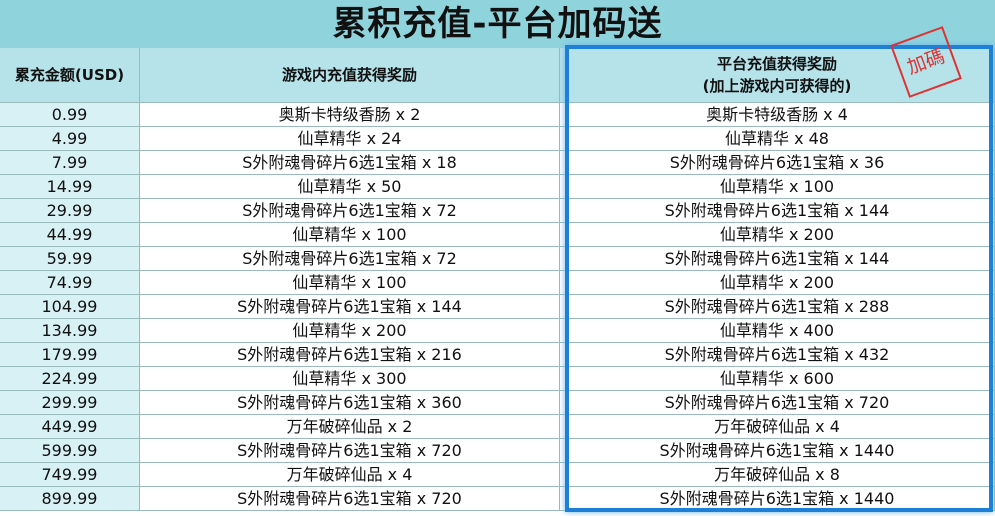  I want to click on reward-cell: 万年破碎仙品 x 2, so click(350, 427).